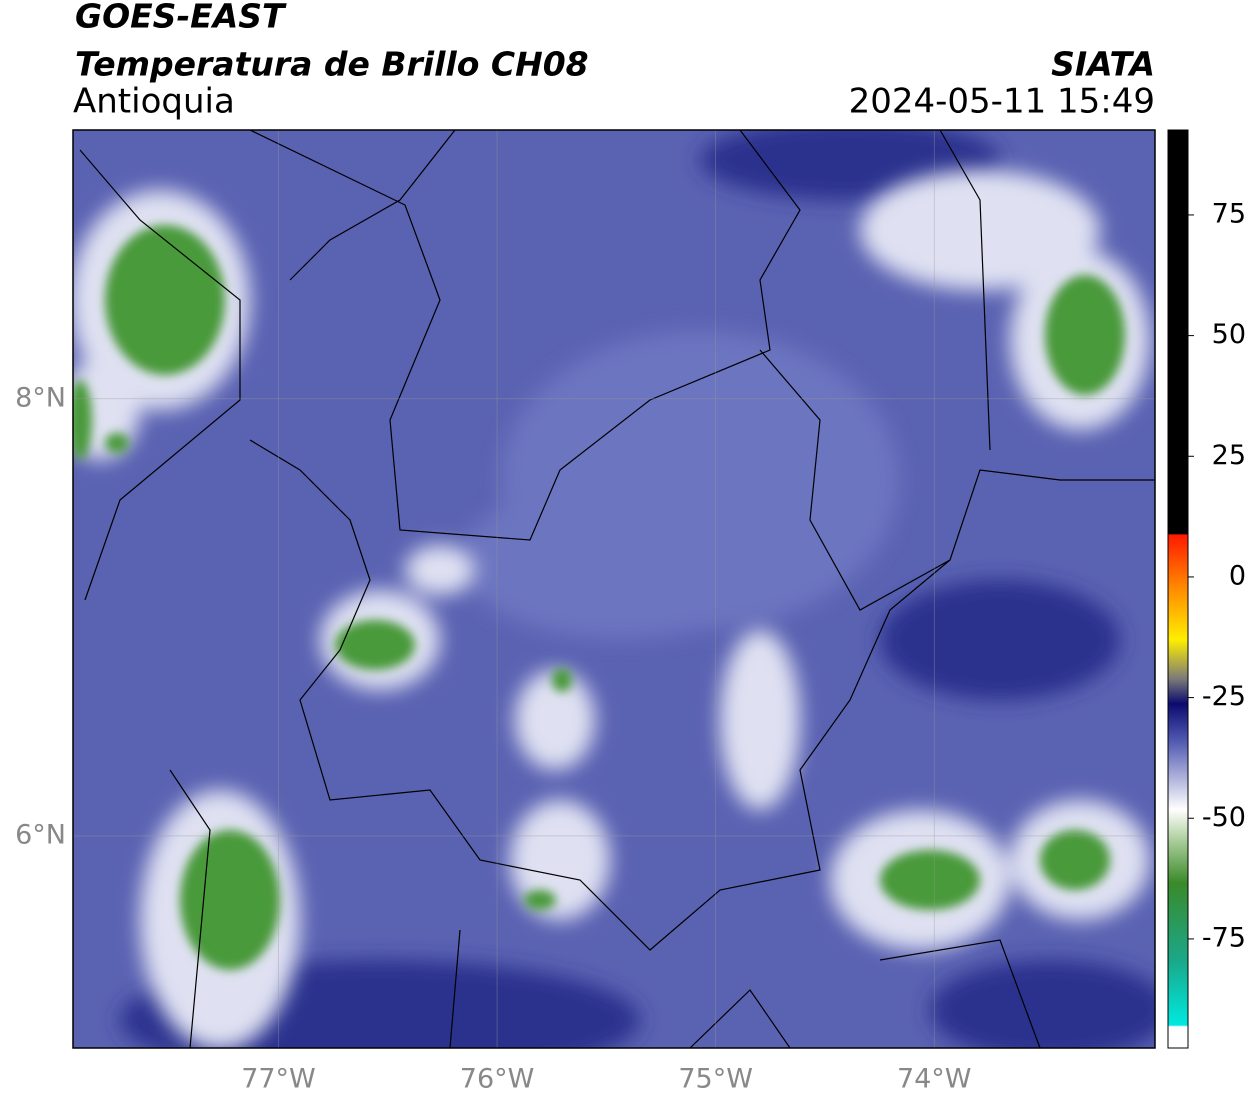  What do you see at coordinates (40, 397) in the screenshot?
I see `latitude-label: 8°N` at bounding box center [40, 397].